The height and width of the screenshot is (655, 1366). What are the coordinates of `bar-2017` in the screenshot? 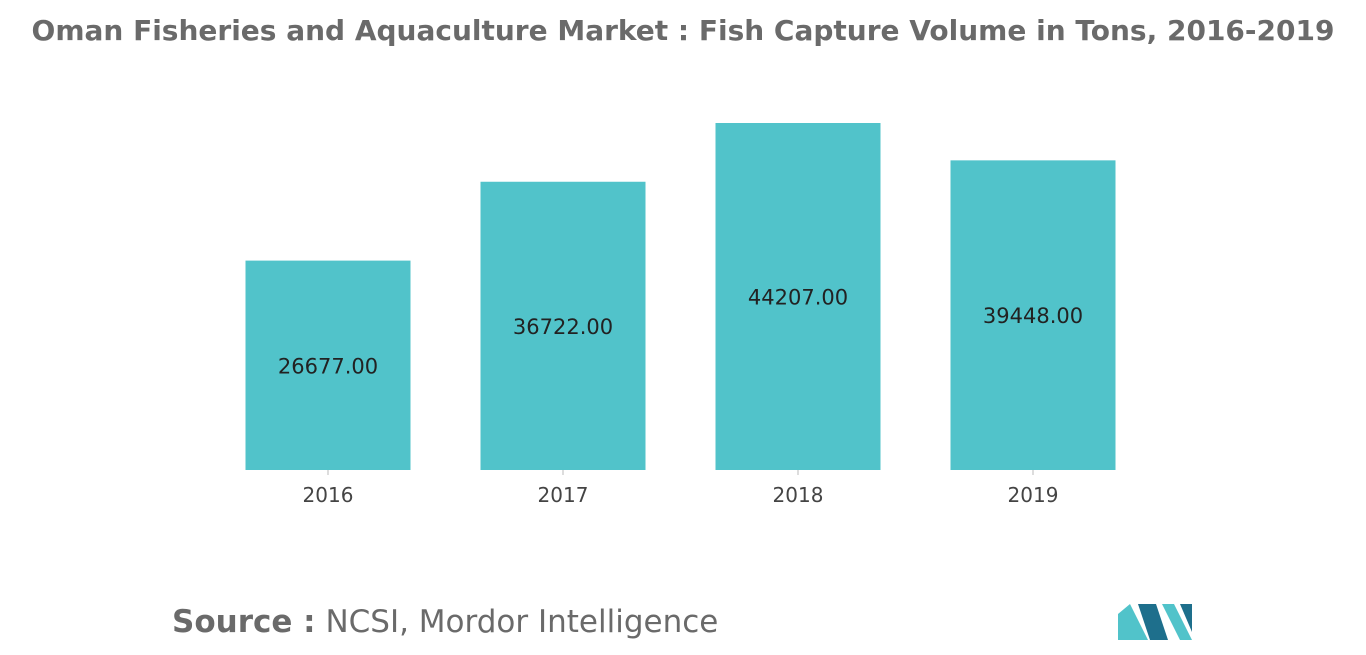 It's located at (563, 325).